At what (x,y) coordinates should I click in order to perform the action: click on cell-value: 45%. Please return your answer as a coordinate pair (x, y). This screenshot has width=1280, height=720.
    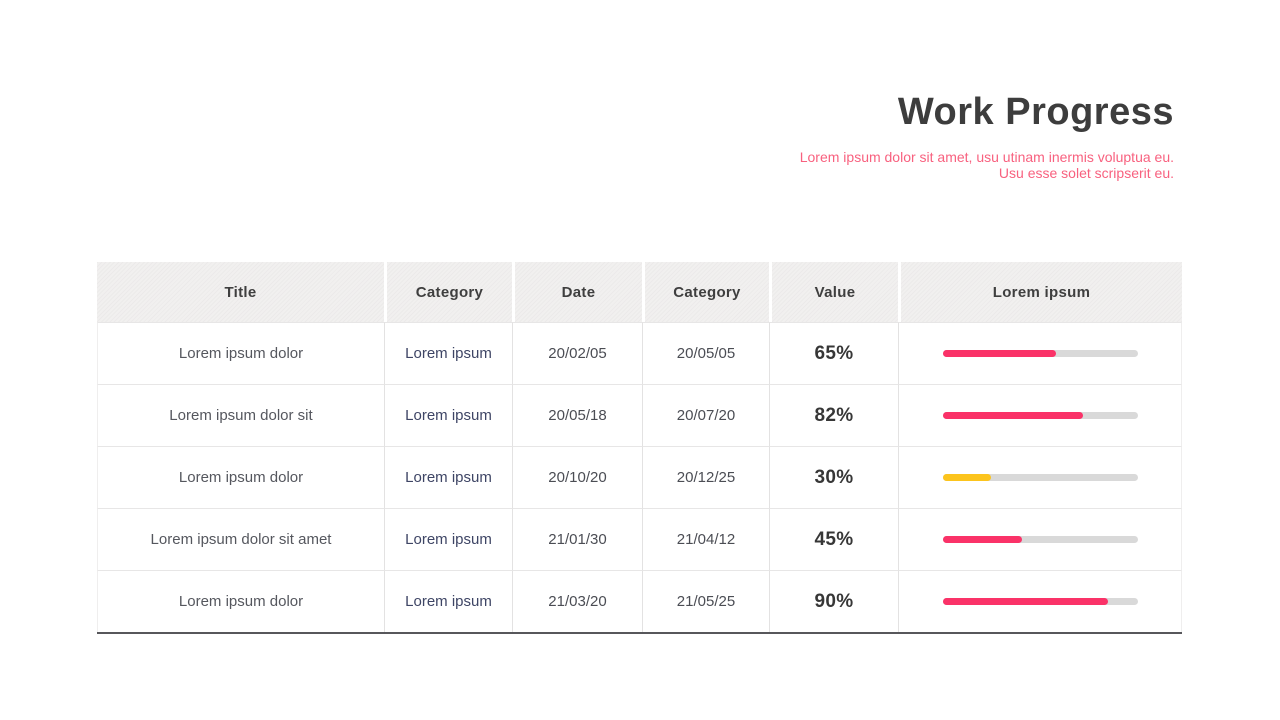
    Looking at the image, I should click on (833, 539).